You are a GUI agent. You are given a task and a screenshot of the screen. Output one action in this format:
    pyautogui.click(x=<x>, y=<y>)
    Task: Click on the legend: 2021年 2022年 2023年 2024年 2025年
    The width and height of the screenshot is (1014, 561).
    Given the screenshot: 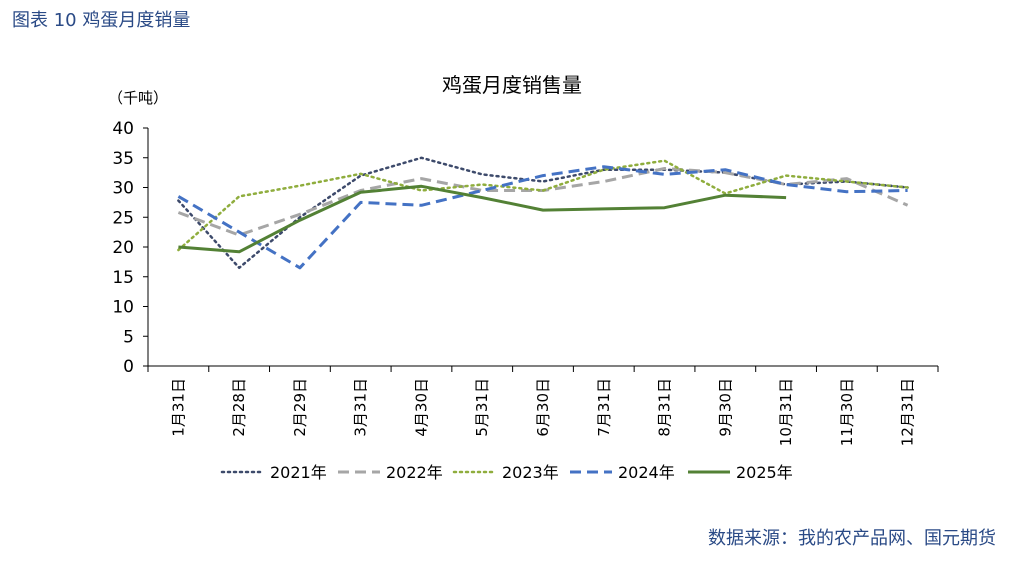 What is the action you would take?
    pyautogui.click(x=506, y=472)
    